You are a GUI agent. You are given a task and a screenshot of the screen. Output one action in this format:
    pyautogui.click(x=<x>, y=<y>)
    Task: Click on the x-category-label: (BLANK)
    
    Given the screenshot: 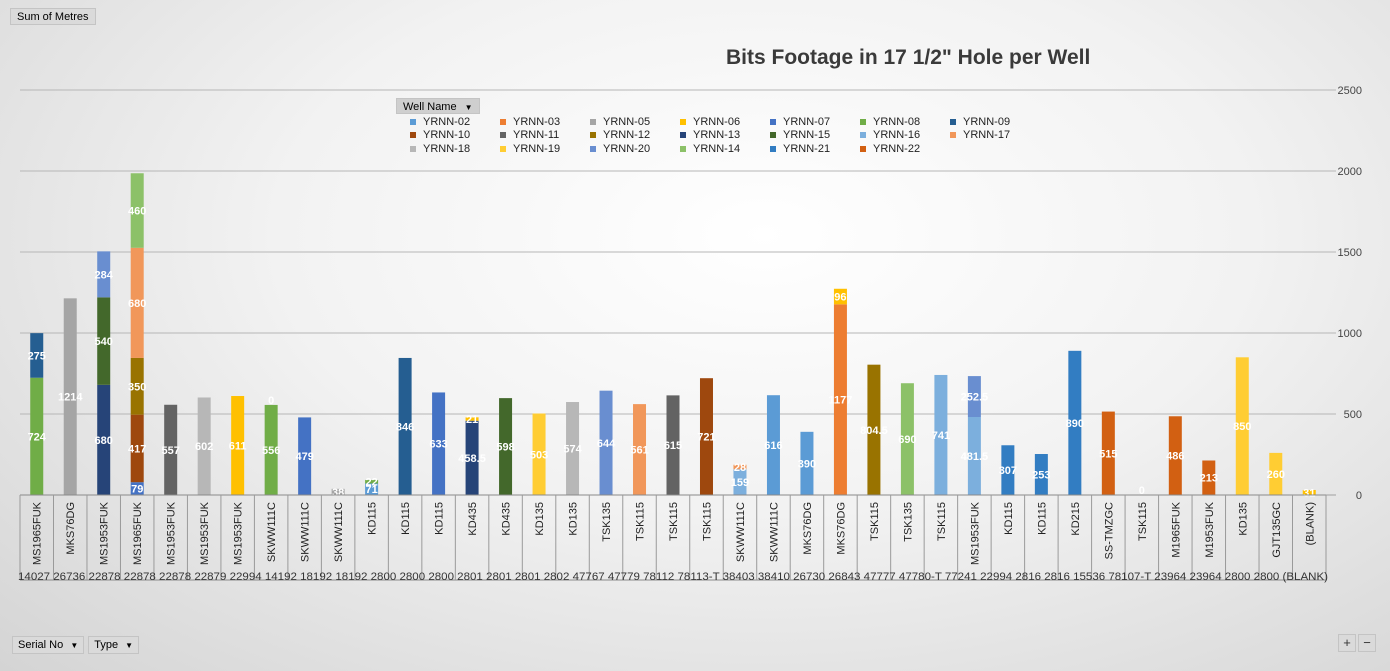 What is the action you would take?
    pyautogui.click(x=1310, y=523)
    